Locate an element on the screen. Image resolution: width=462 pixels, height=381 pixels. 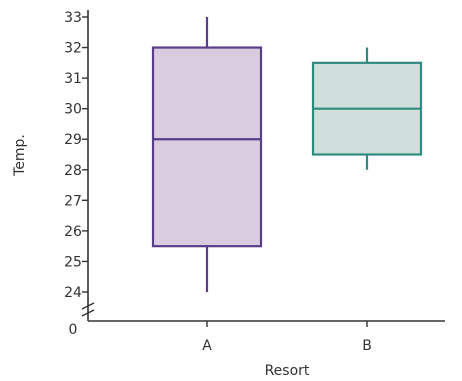
x-axis-title: Resort is located at coordinates (287, 371).